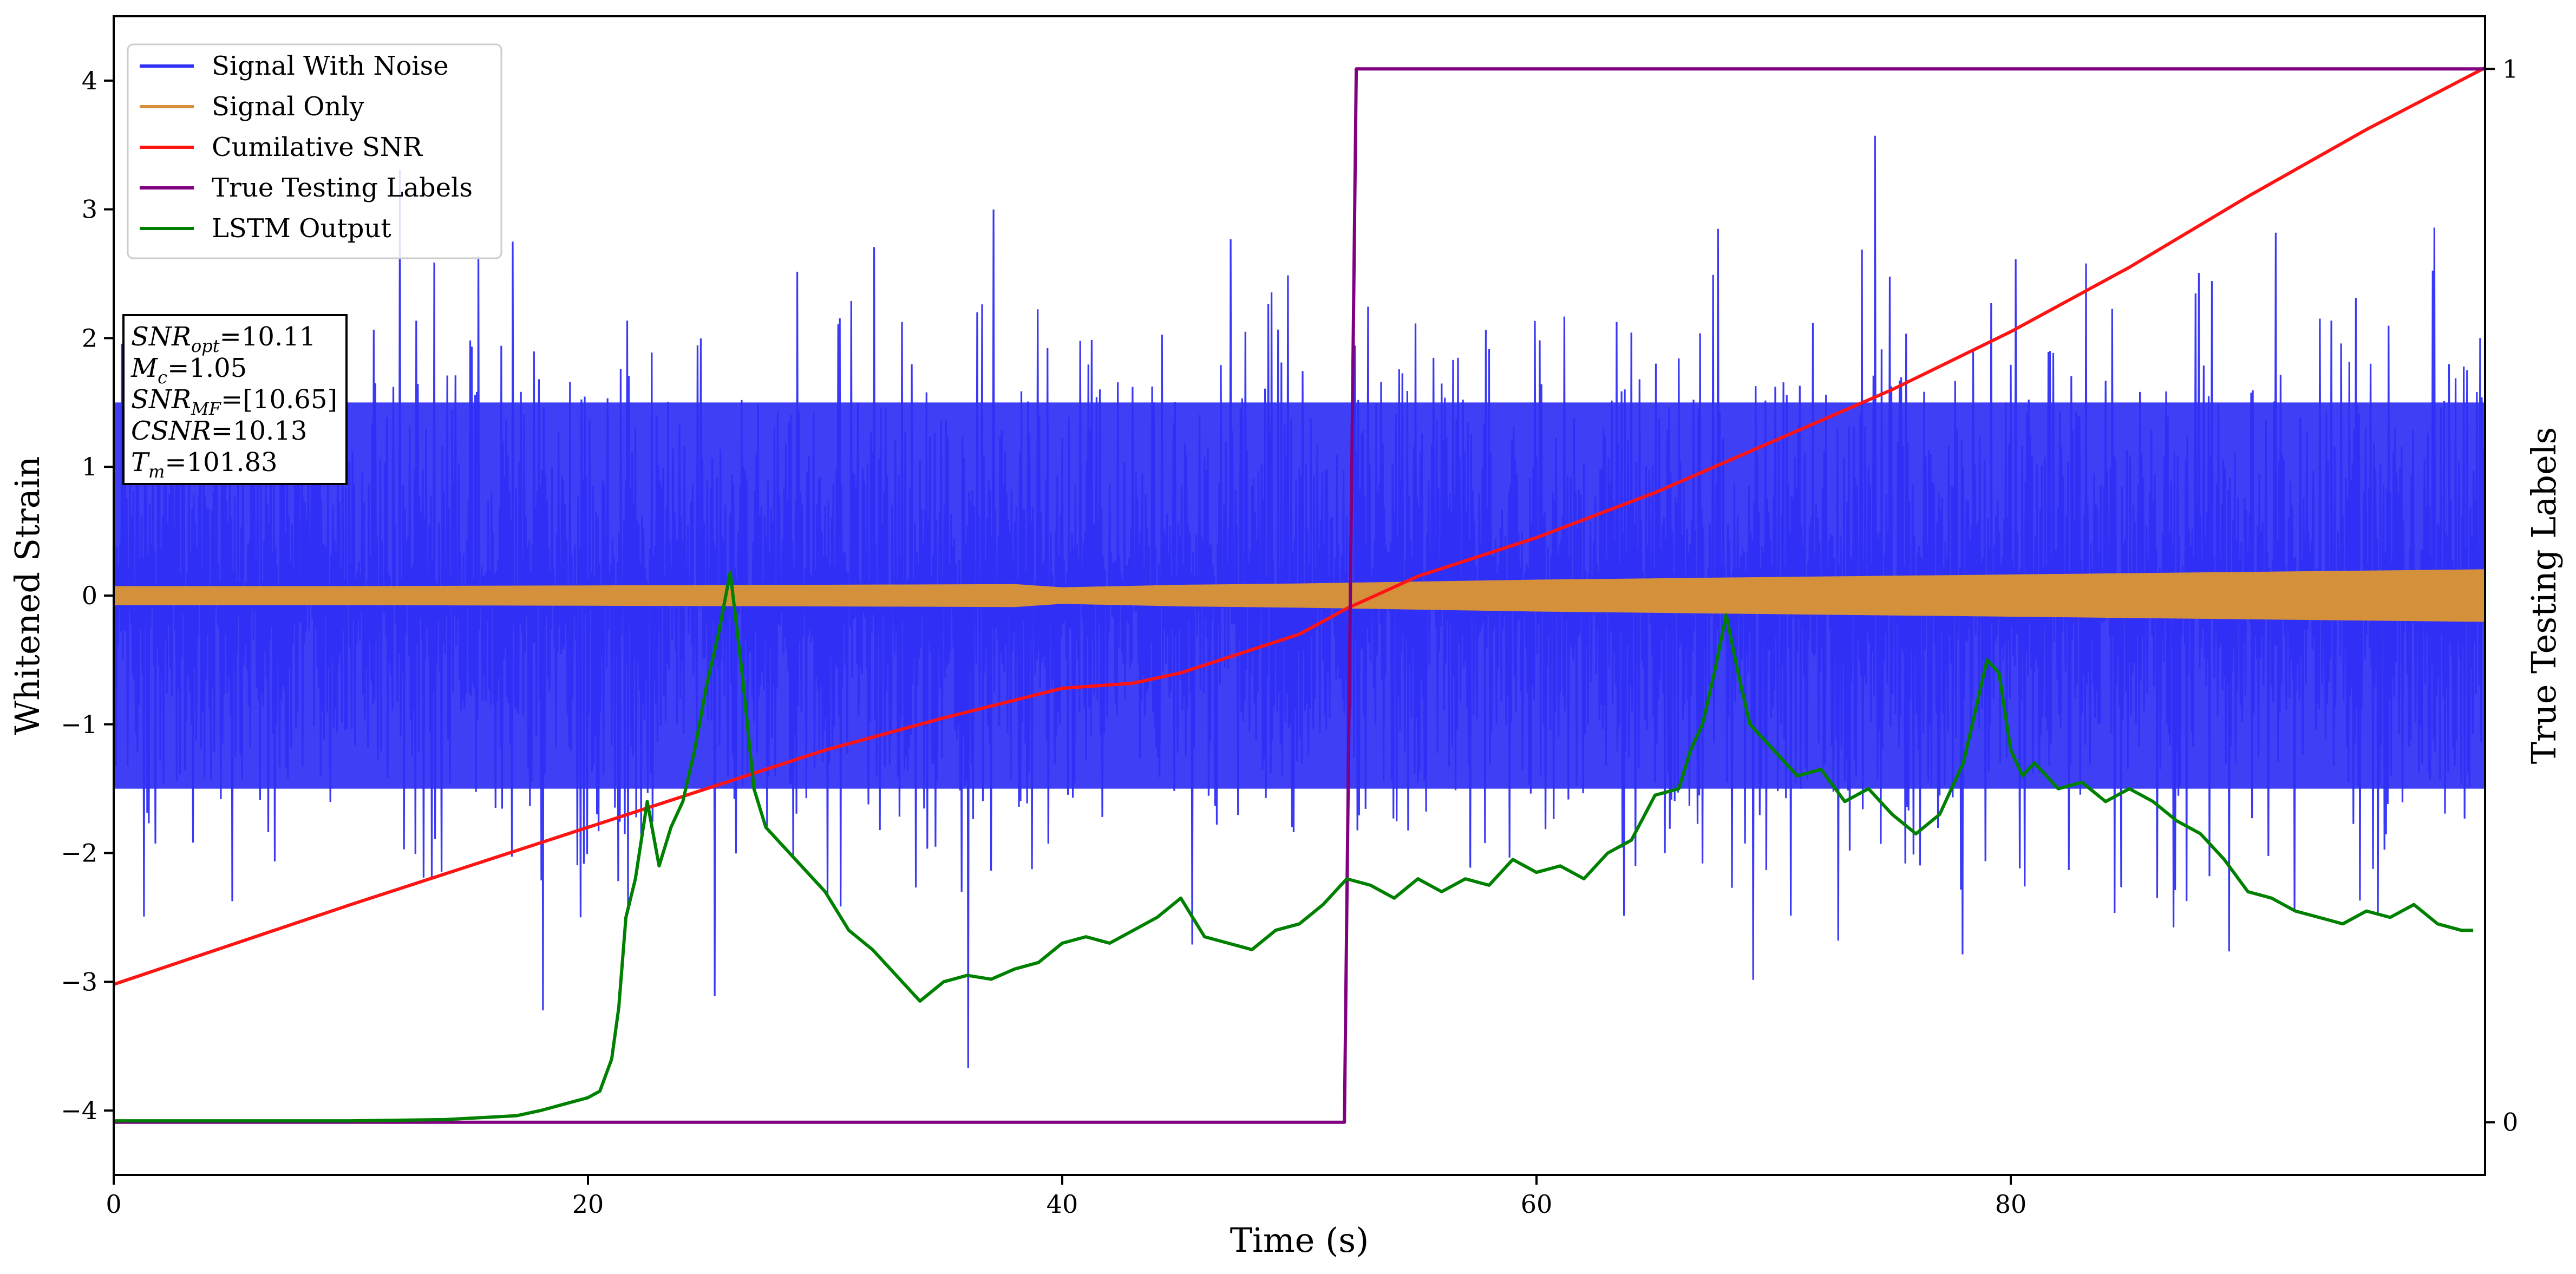 The image size is (2576, 1274). I want to click on x-tick-label: 0, so click(113, 1204).